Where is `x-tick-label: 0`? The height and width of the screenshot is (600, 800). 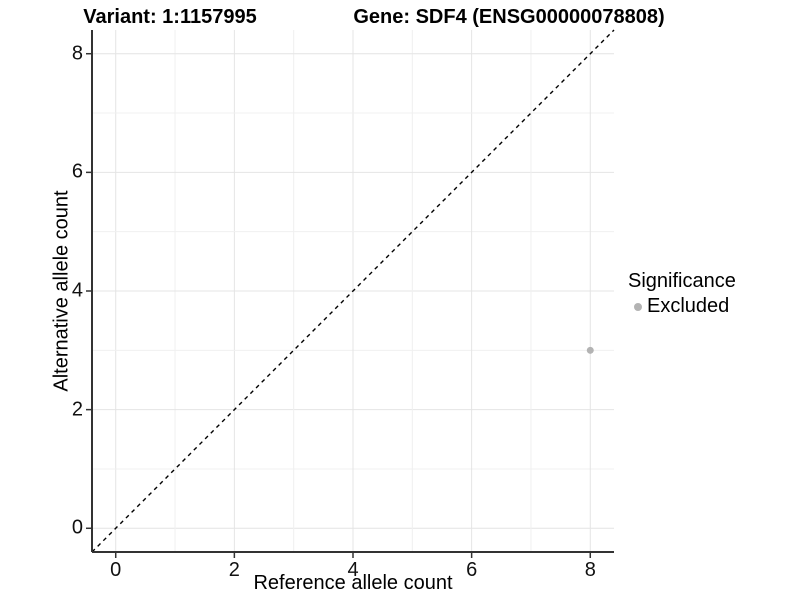
x-tick-label: 0 is located at coordinates (116, 570).